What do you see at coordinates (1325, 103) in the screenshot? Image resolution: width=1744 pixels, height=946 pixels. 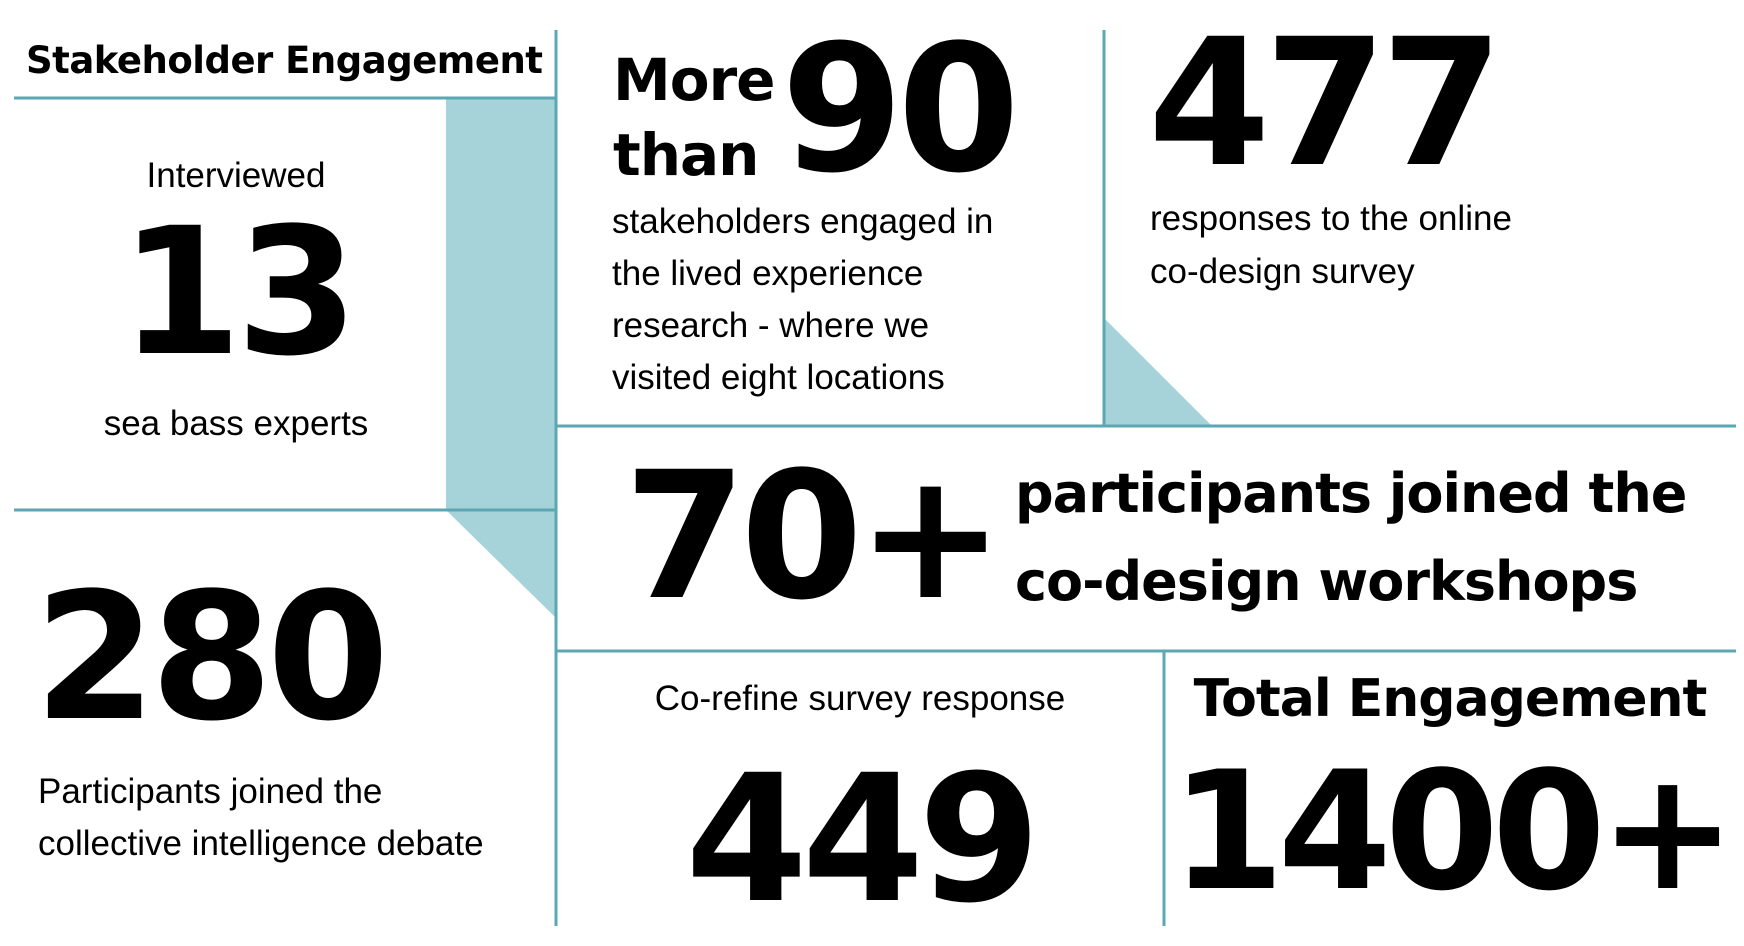 I see `online-survey-value: 477` at bounding box center [1325, 103].